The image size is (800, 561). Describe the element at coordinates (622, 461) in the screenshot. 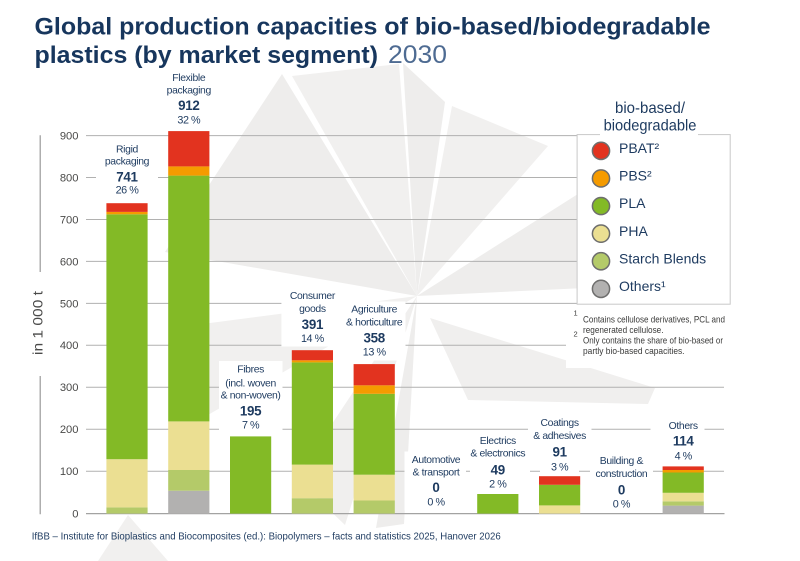

I see `svg-text: Building &` at that location.